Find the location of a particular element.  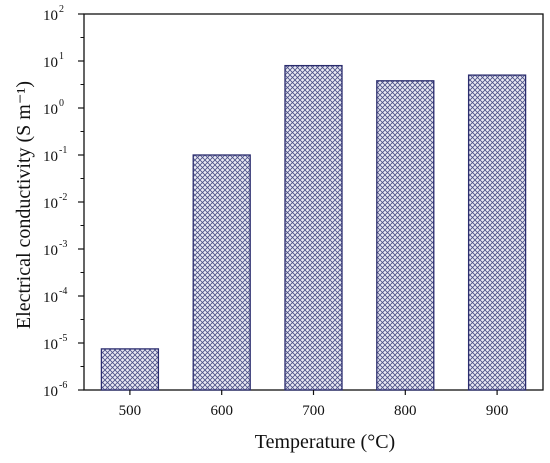

y-tick-exponent: 0 is located at coordinates (61, 103).